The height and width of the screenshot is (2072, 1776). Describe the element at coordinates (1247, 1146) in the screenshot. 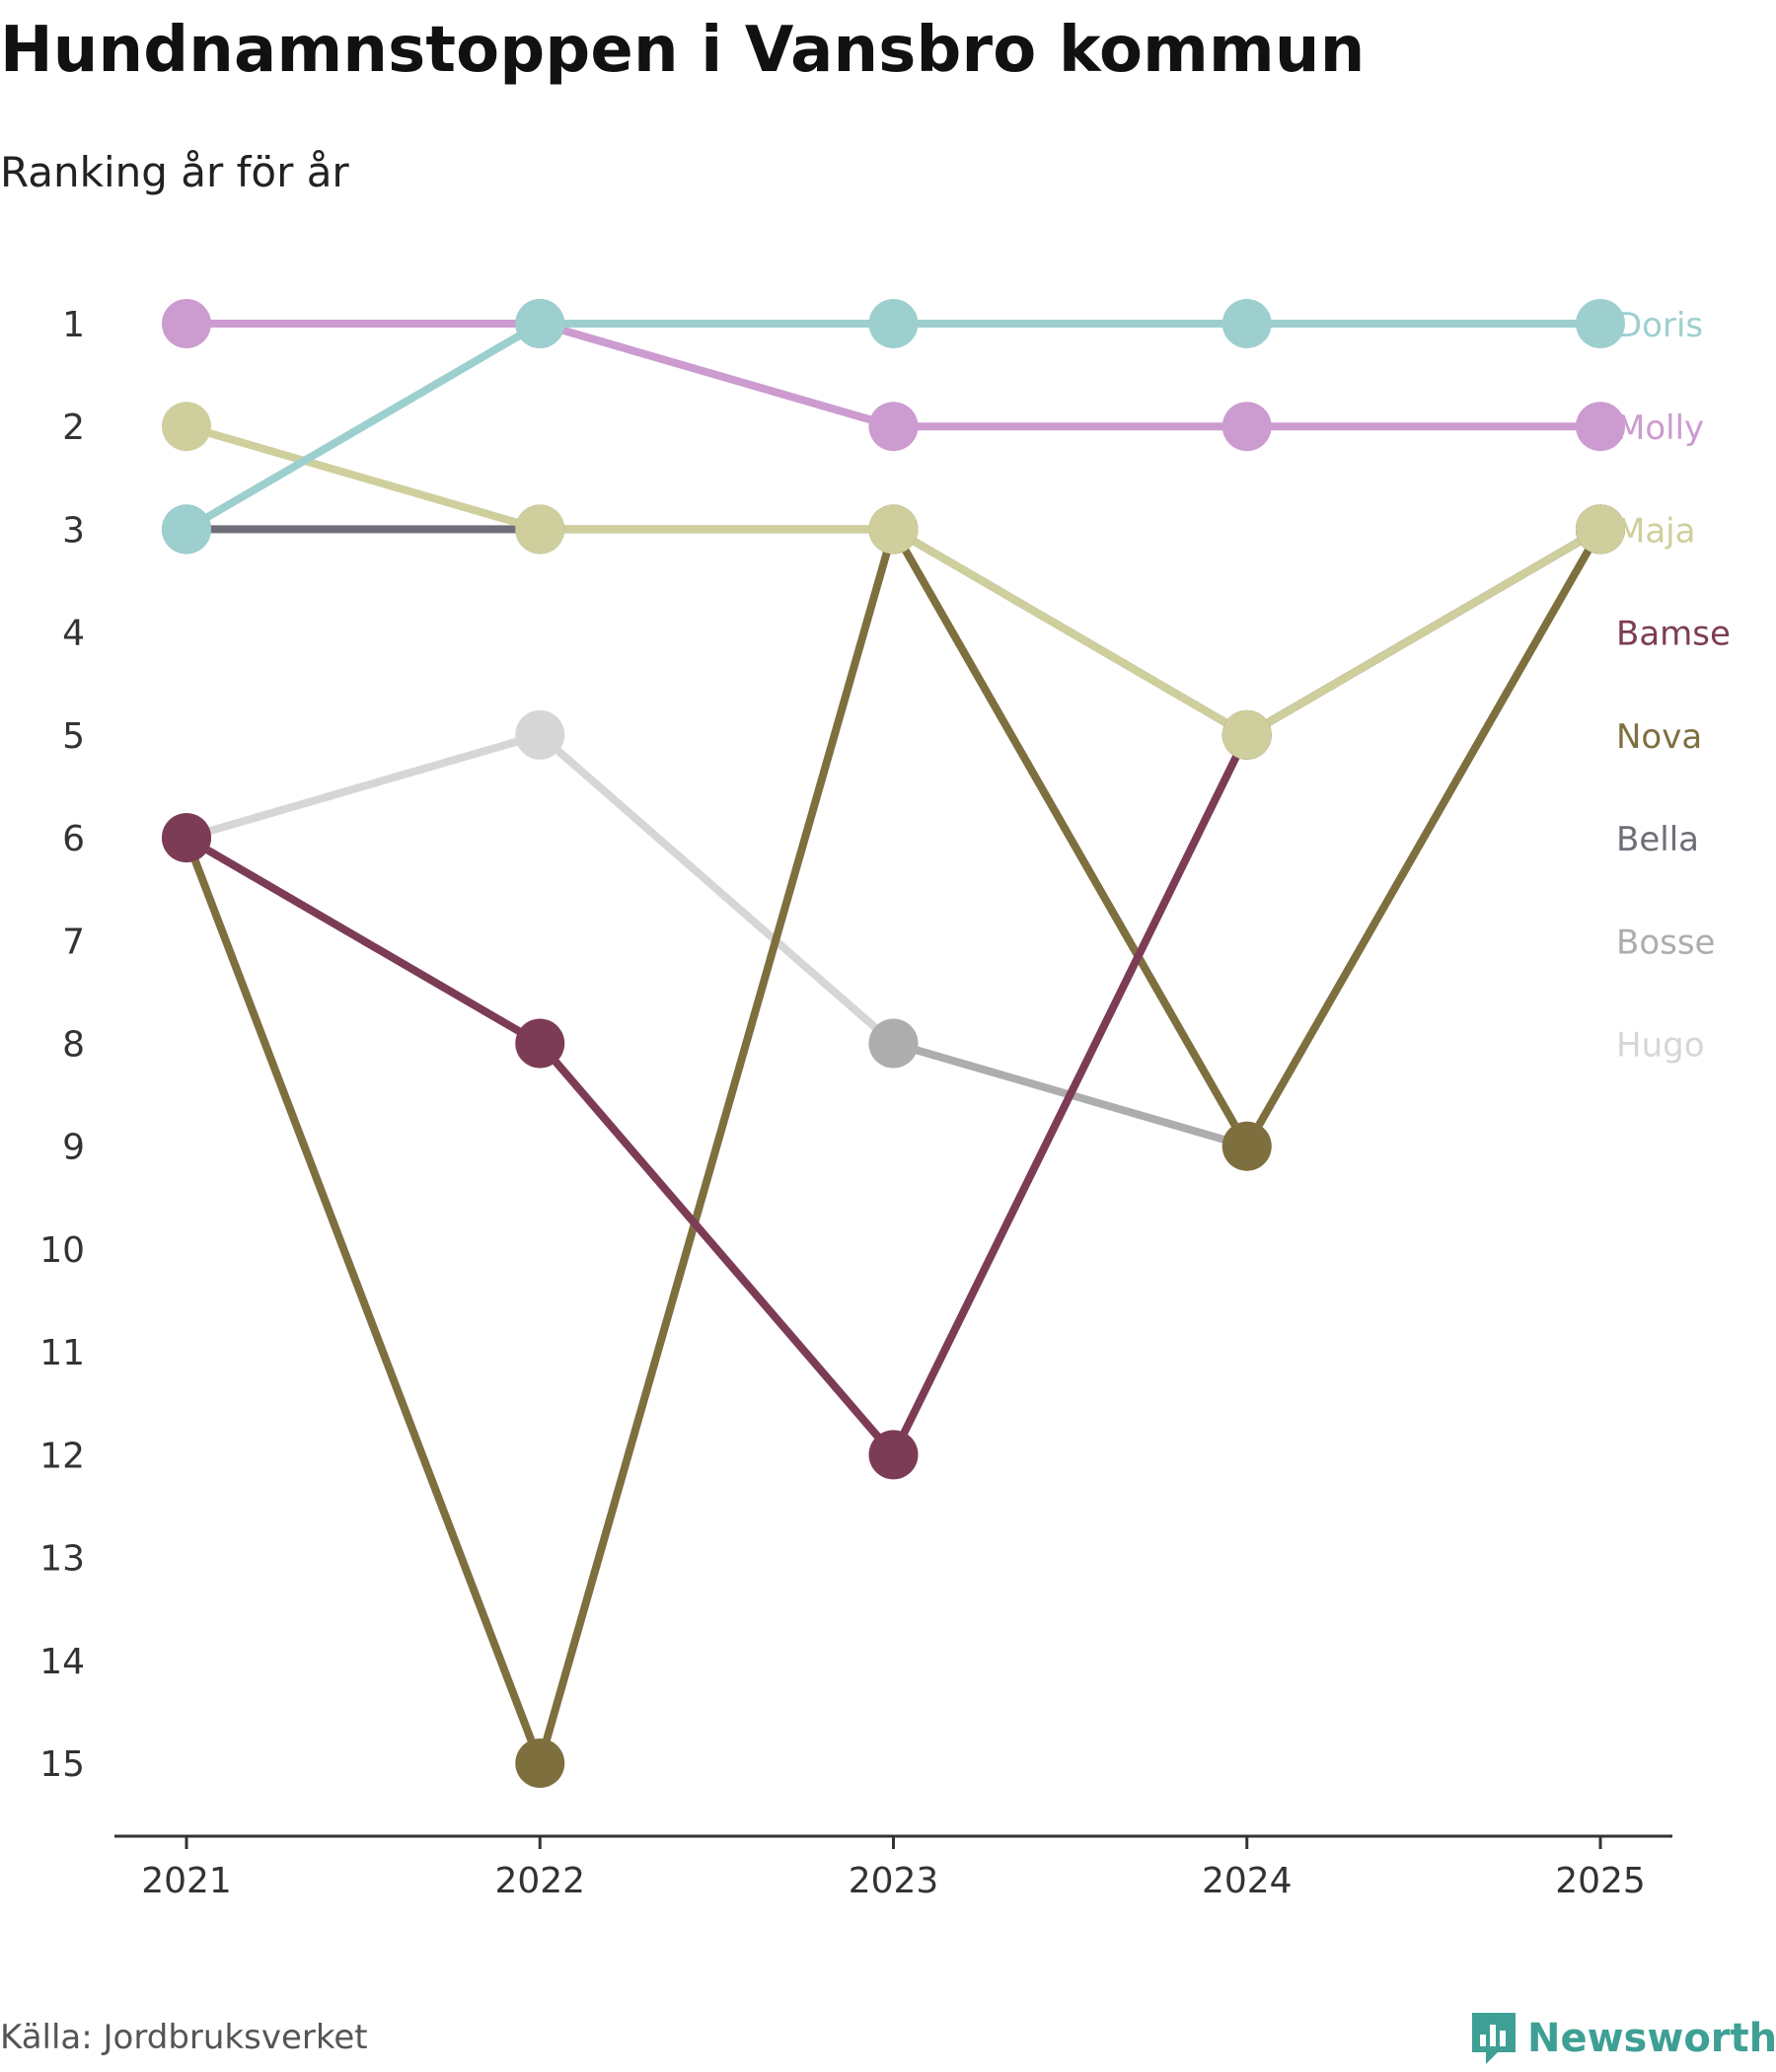

I see `data-point-nova-2024` at that location.